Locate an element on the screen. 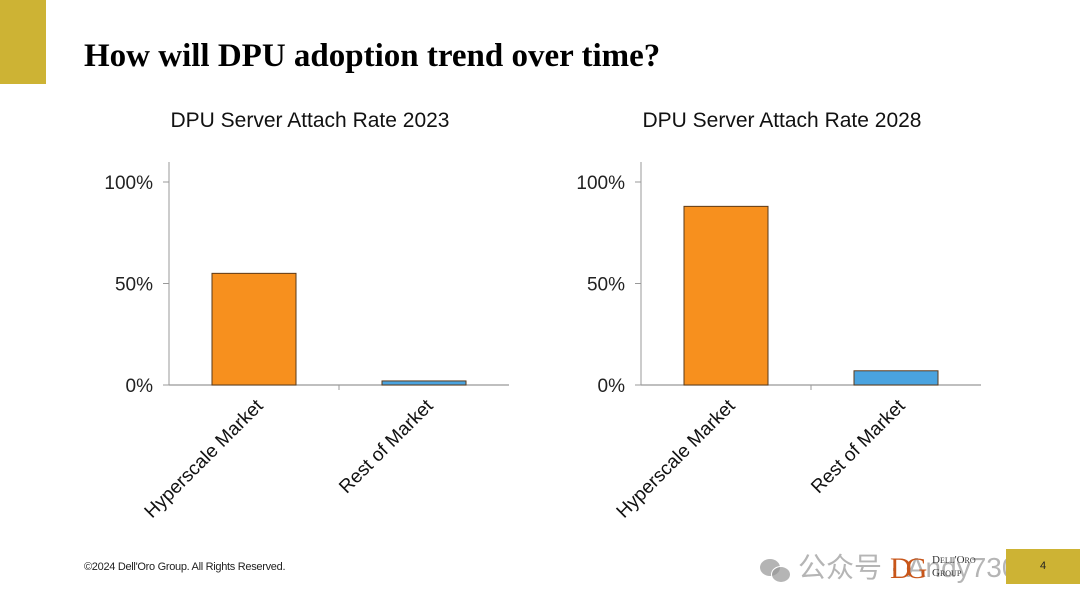 This screenshot has height=608, width=1080. logo-line-2: Group is located at coordinates (947, 573).